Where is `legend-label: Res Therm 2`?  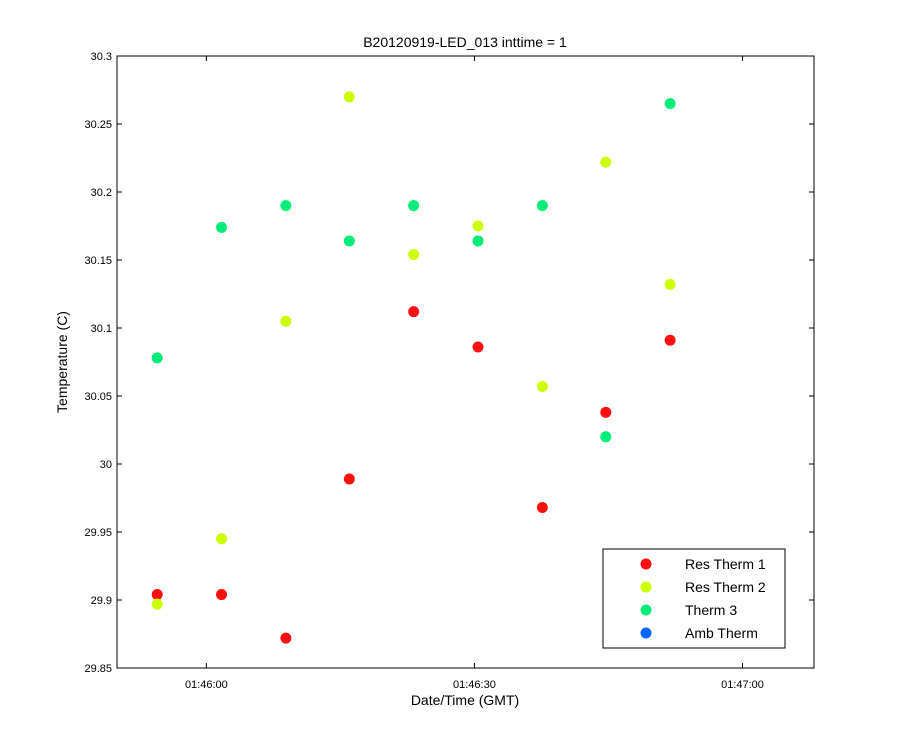
legend-label: Res Therm 2 is located at coordinates (725, 587).